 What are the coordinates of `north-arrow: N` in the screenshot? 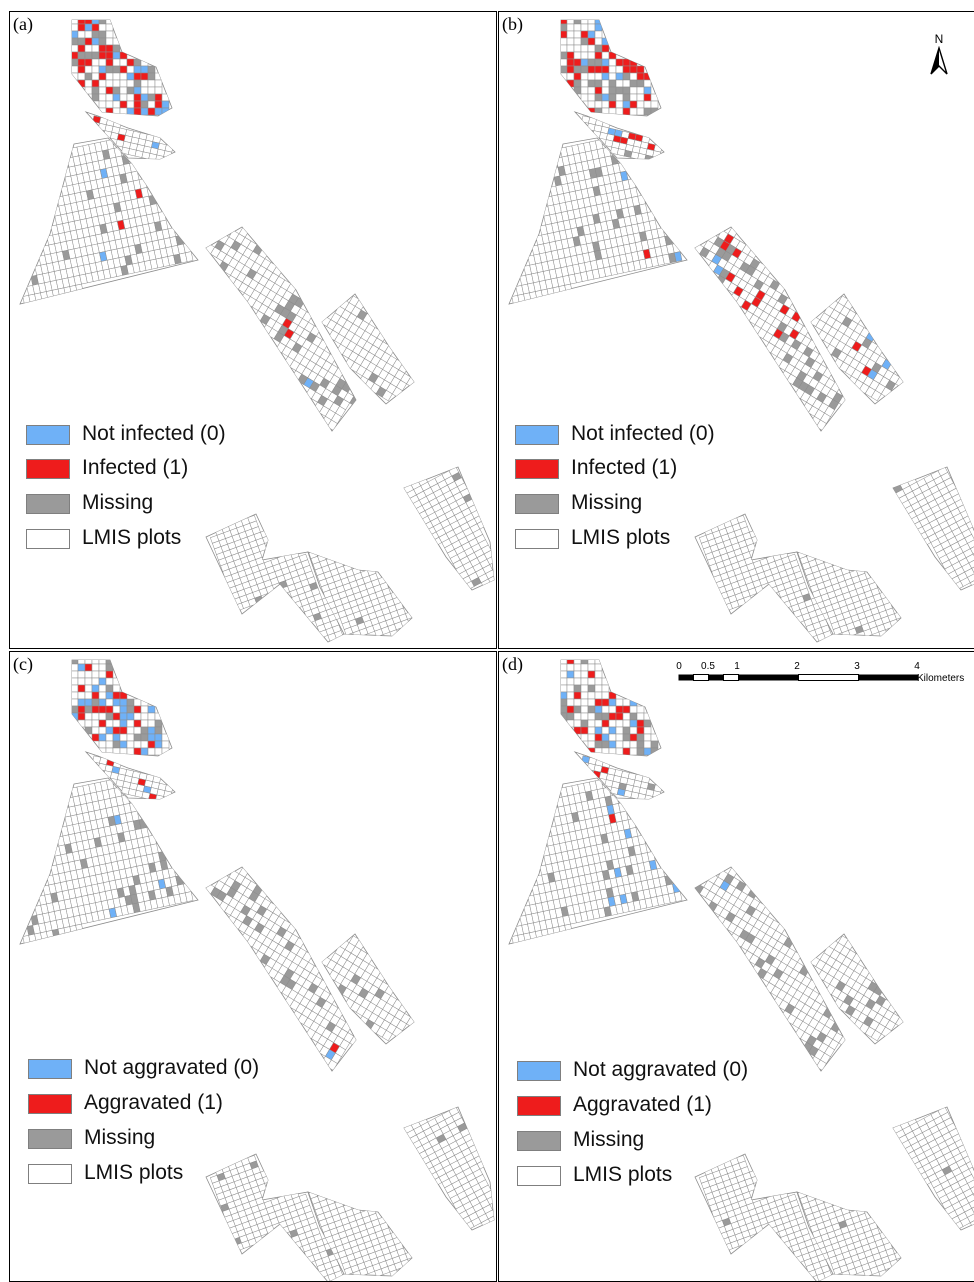 It's located at (939, 54).